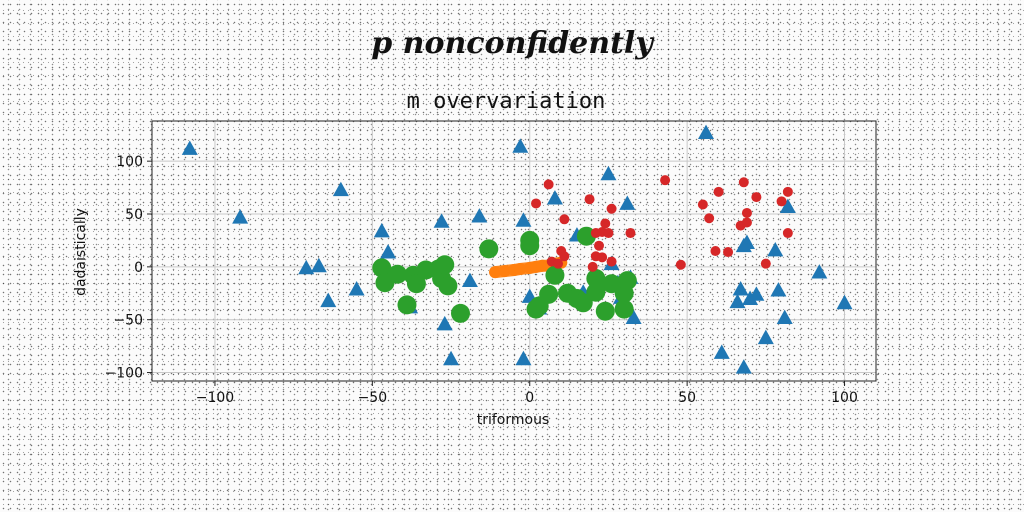 This screenshot has width=1024, height=512. What do you see at coordinates (215, 398) in the screenshot?
I see `x-tick-label: −100` at bounding box center [215, 398].